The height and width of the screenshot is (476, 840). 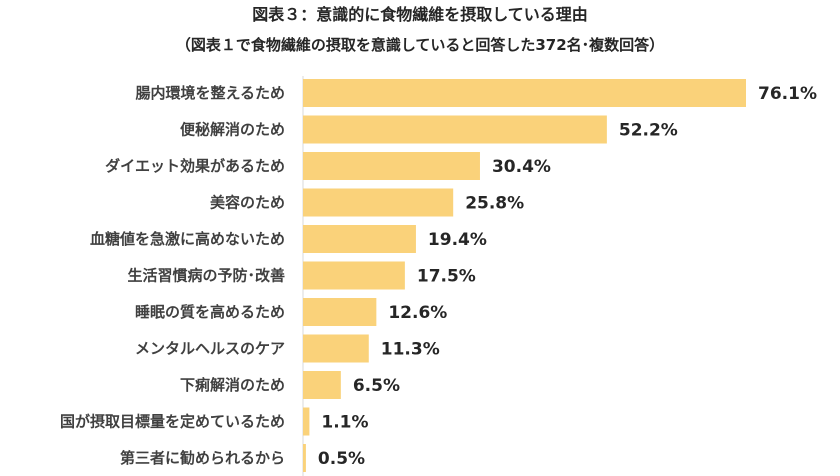 What do you see at coordinates (344, 423) in the screenshot?
I see `value-label-10: 1.1%` at bounding box center [344, 423].